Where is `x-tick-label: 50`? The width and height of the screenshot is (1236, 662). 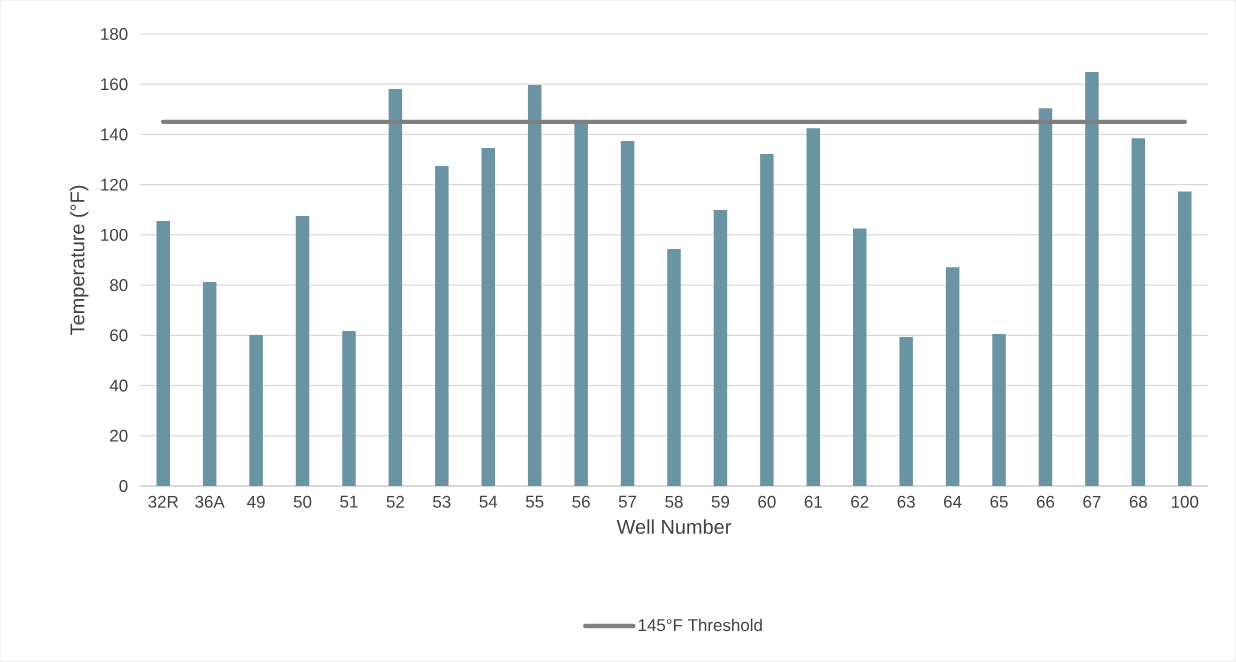 x-tick-label: 50 is located at coordinates (302, 501).